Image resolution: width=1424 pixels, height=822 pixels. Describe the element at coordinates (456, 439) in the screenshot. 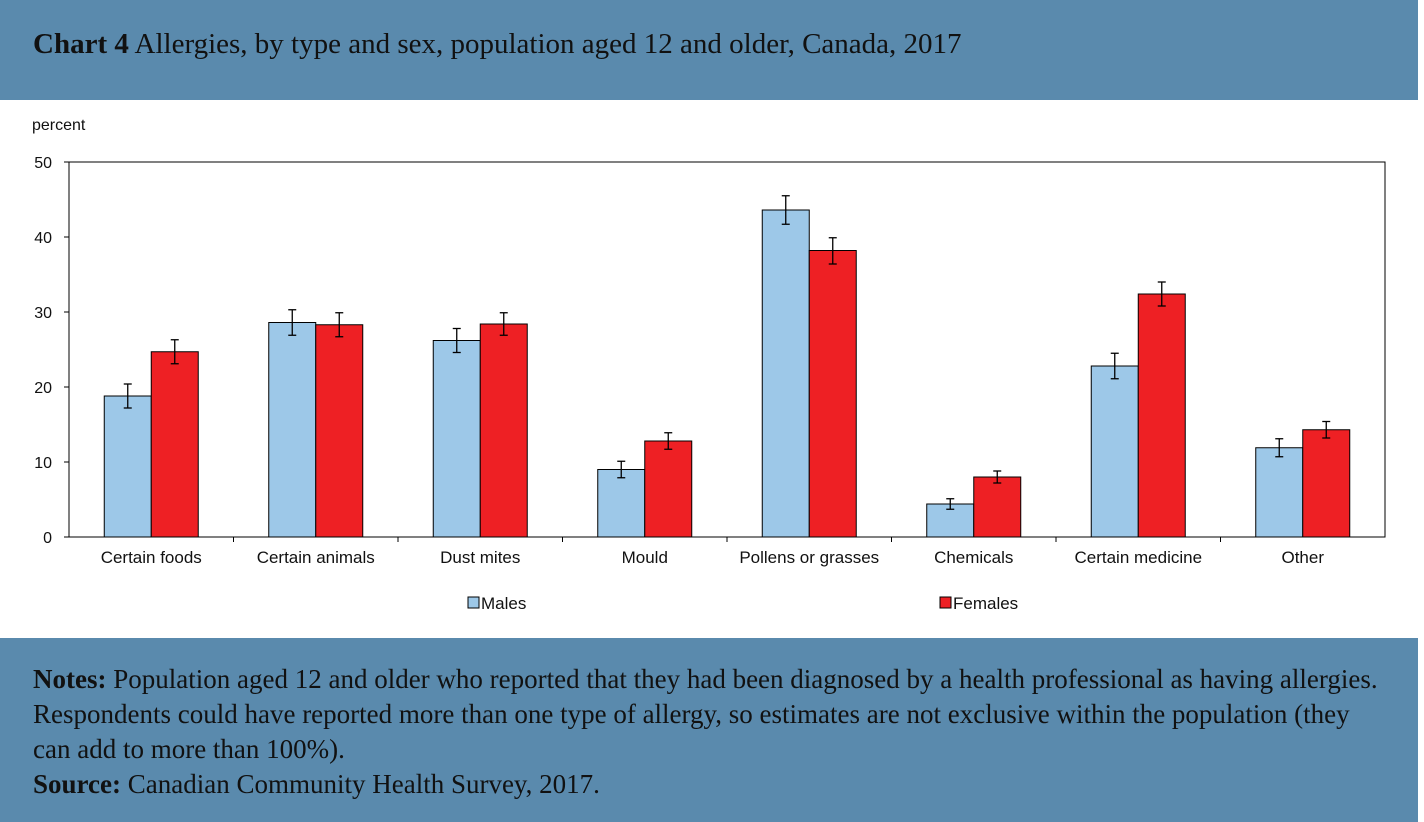

I see `bar-males-dust-mites` at that location.